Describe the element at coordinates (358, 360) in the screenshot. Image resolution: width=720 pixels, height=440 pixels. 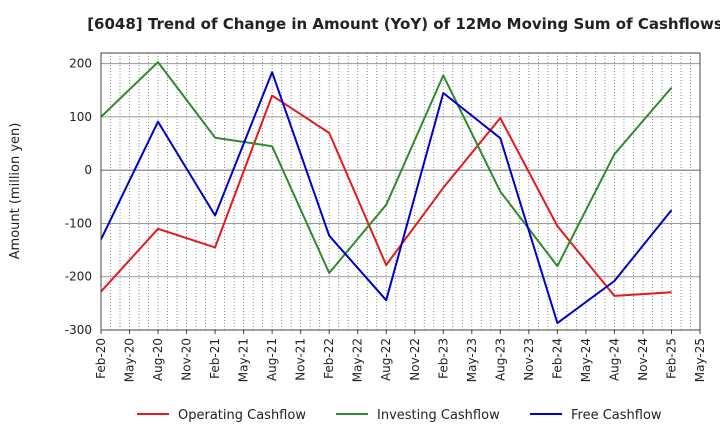
I see `x-tick-label: May-22` at that location.